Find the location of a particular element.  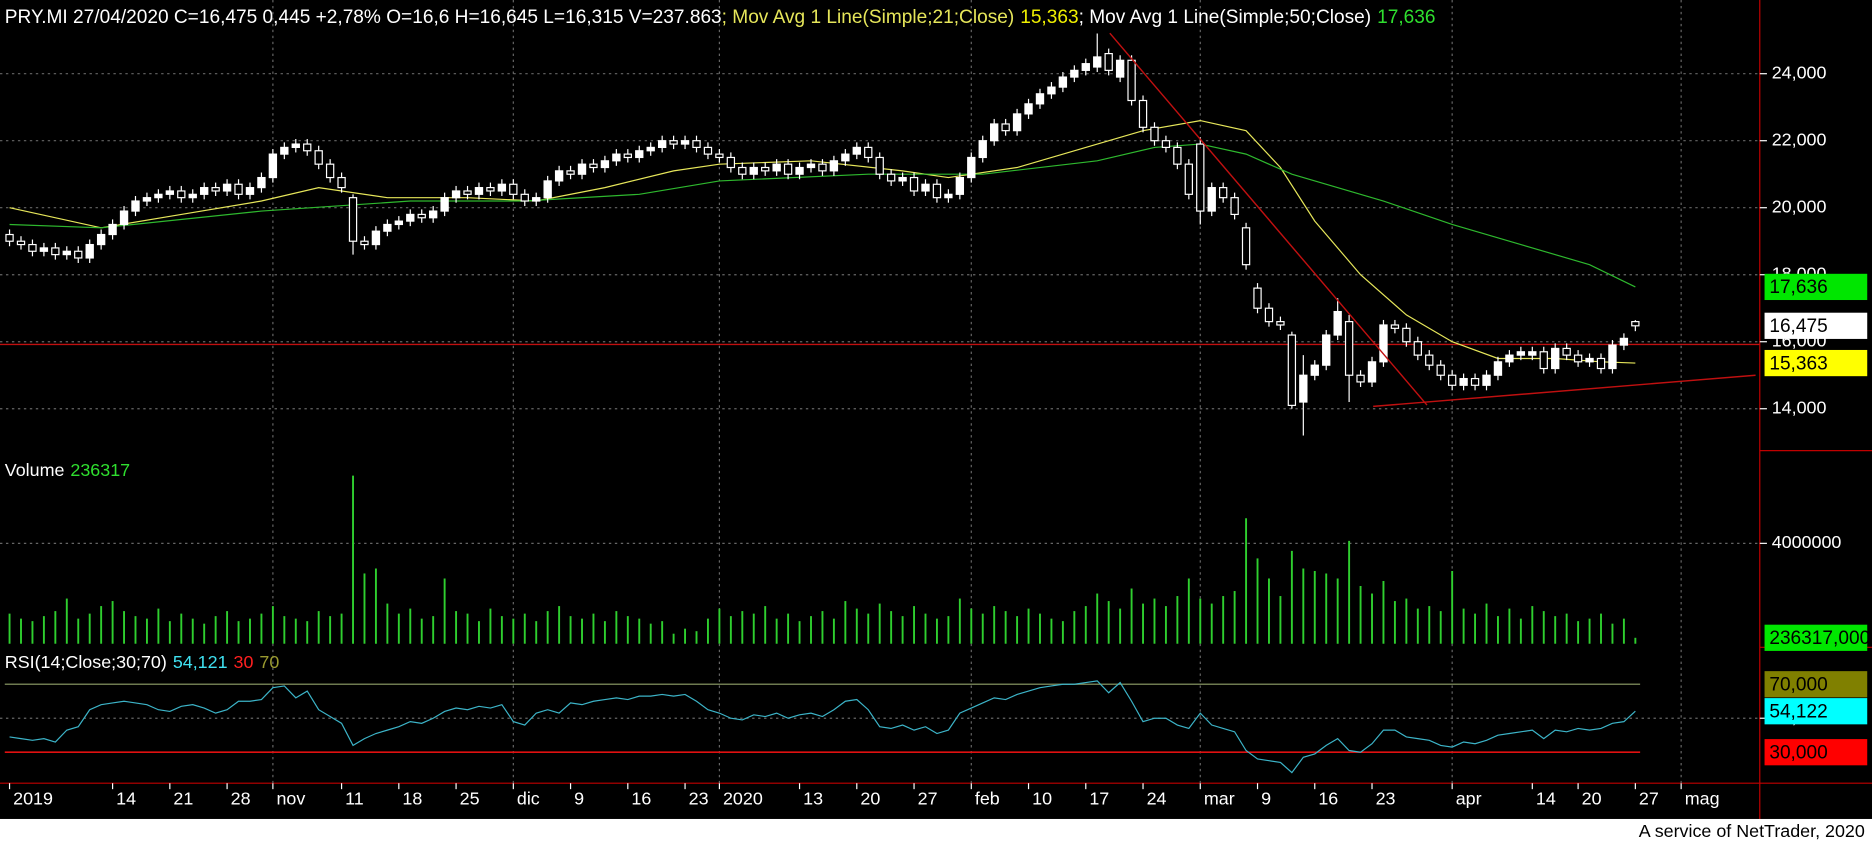

y-tick-label: 24,000 is located at coordinates (1799, 72).